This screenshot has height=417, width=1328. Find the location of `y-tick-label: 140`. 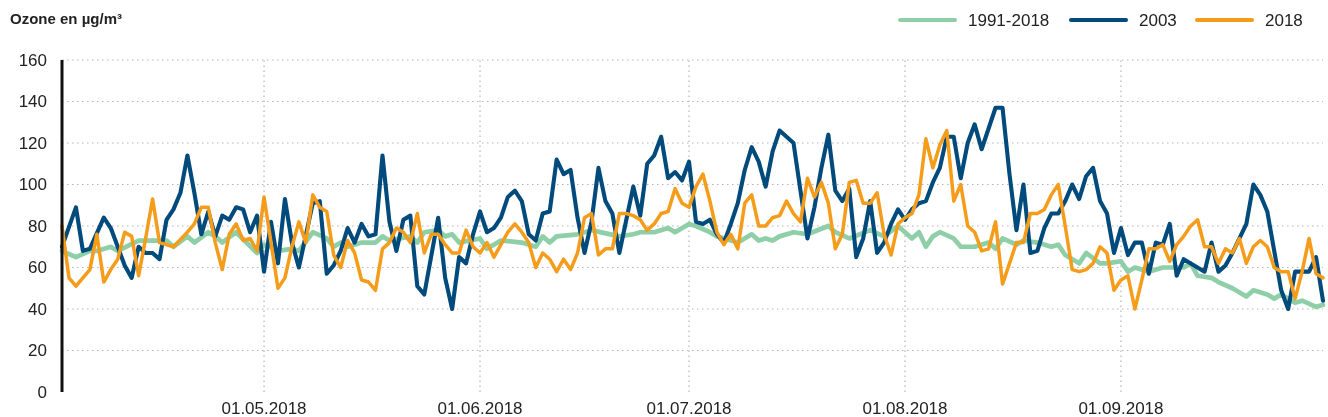

y-tick-label: 140 is located at coordinates (32, 102).